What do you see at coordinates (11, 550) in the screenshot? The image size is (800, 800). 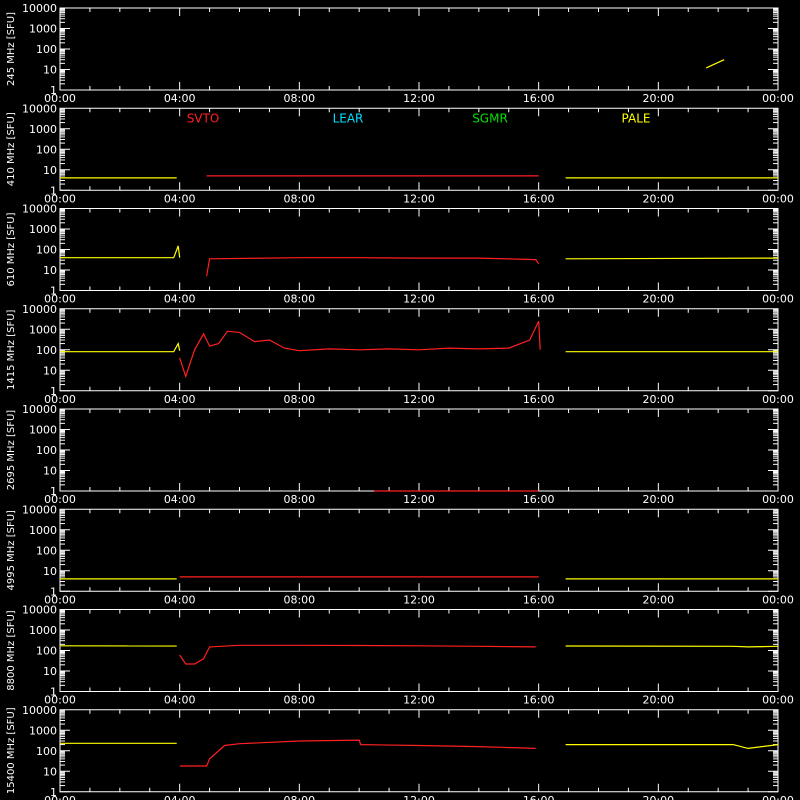 I see `y-axis-label: 4995 MHz [SFU]` at bounding box center [11, 550].